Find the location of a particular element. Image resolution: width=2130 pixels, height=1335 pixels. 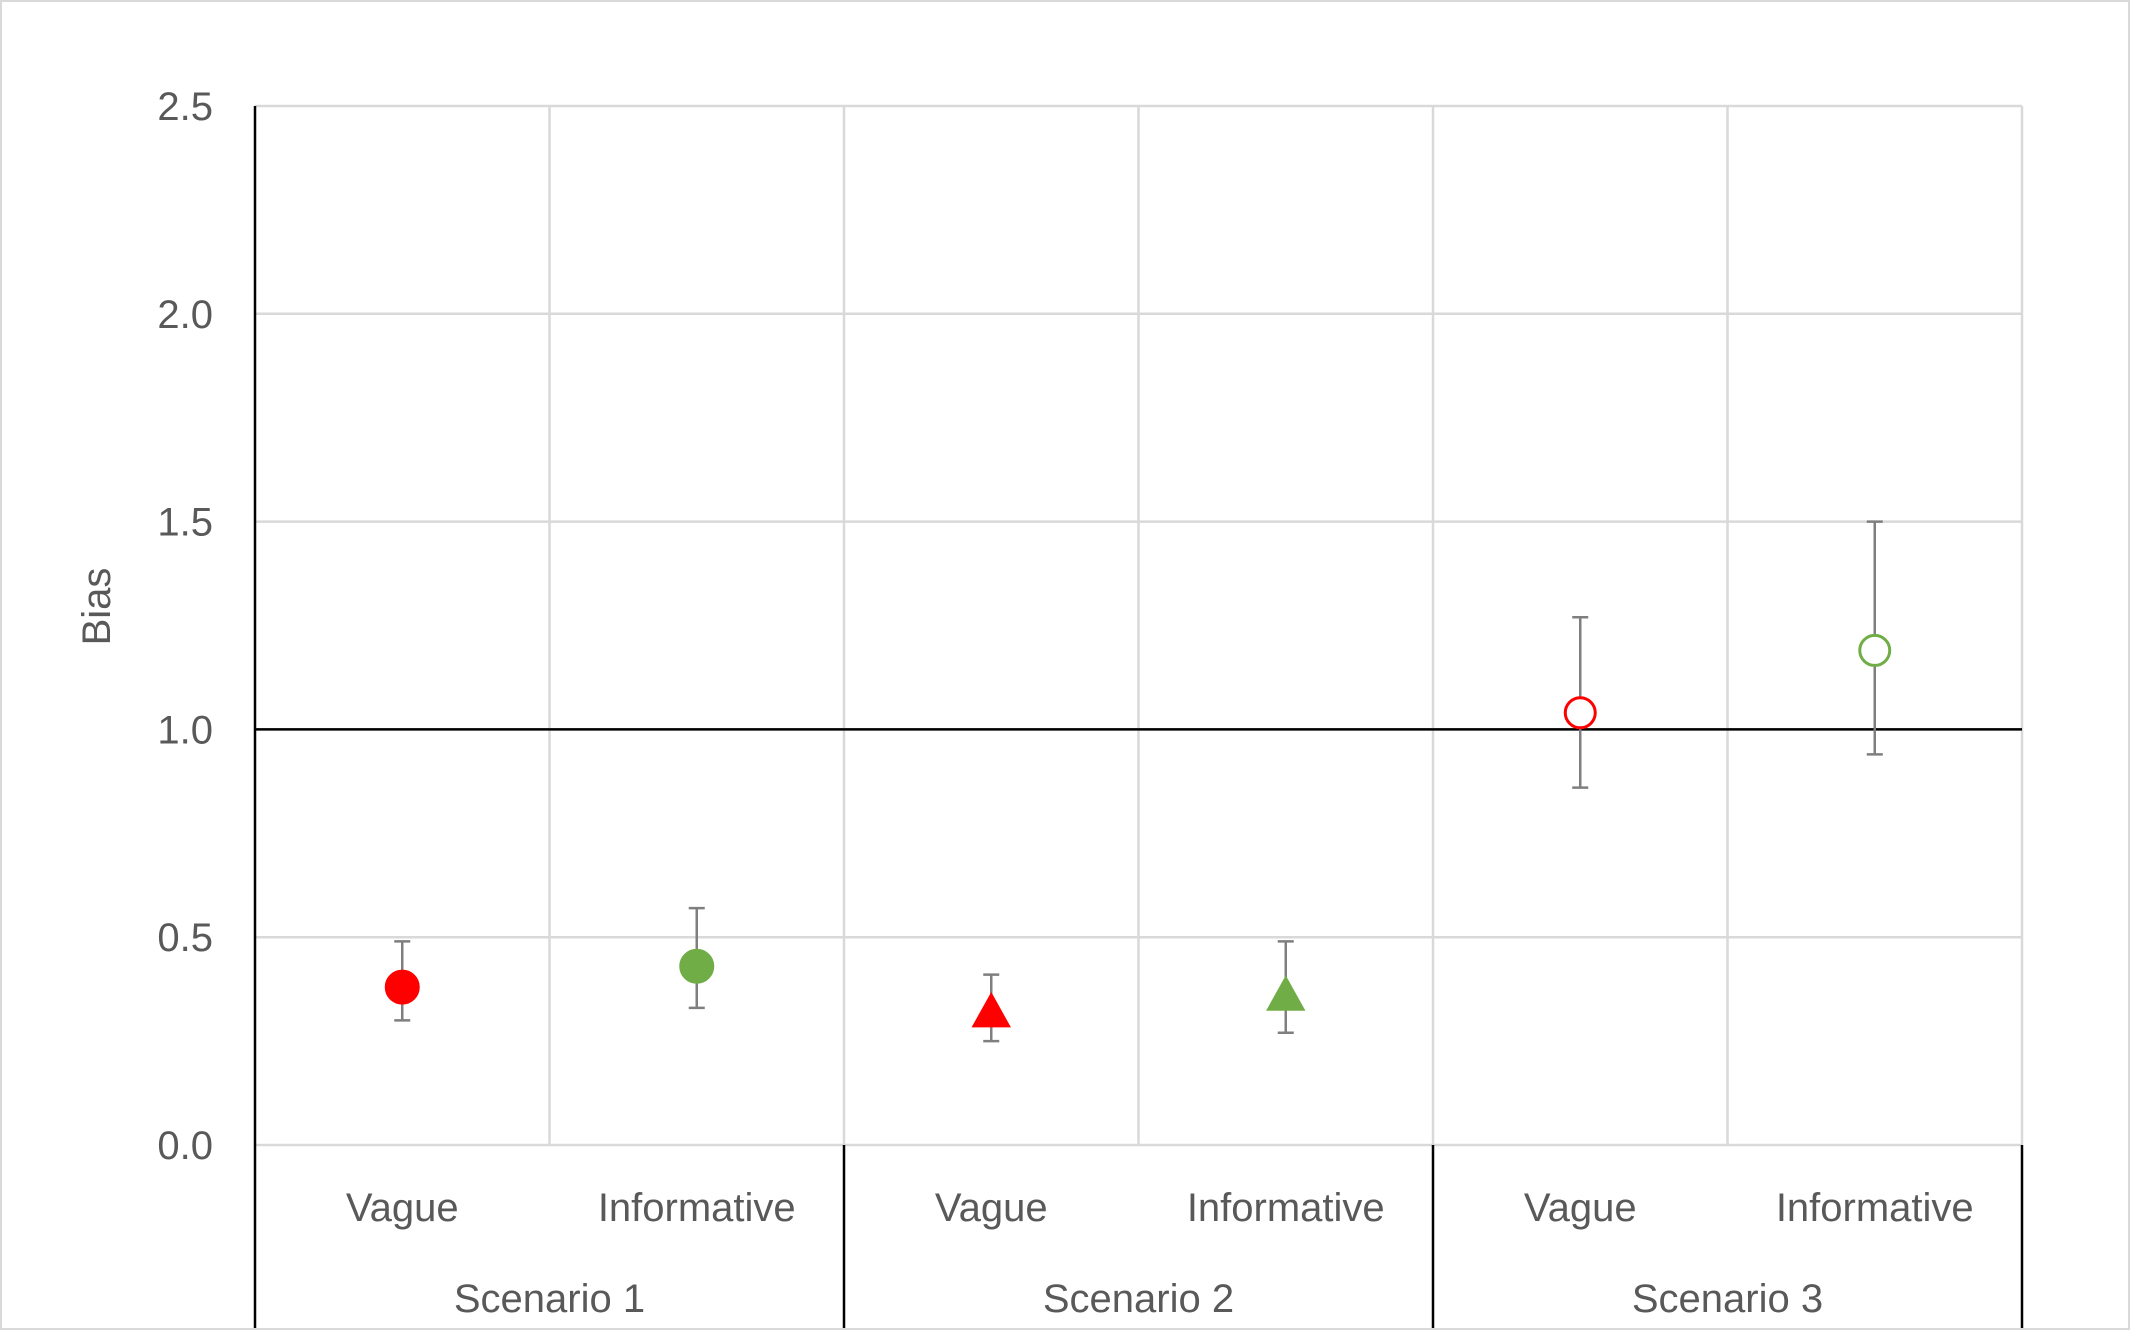

y-tick-label: 0.0 is located at coordinates (185, 1146).